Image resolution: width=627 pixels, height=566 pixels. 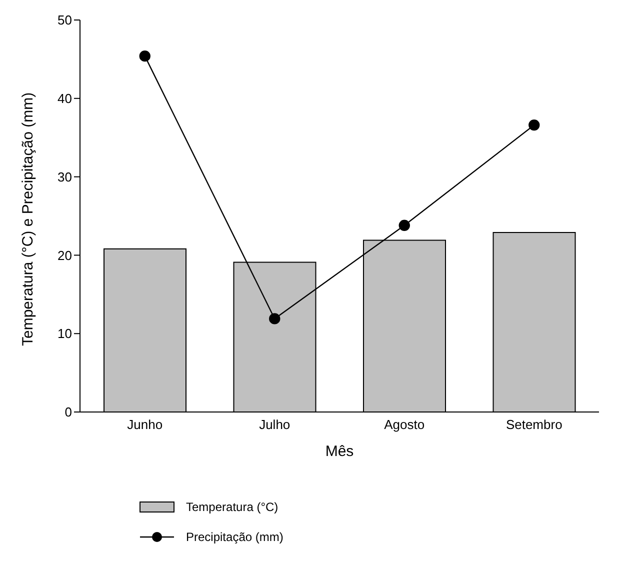 What do you see at coordinates (145, 424) in the screenshot?
I see `x-tick-label: Junho` at bounding box center [145, 424].